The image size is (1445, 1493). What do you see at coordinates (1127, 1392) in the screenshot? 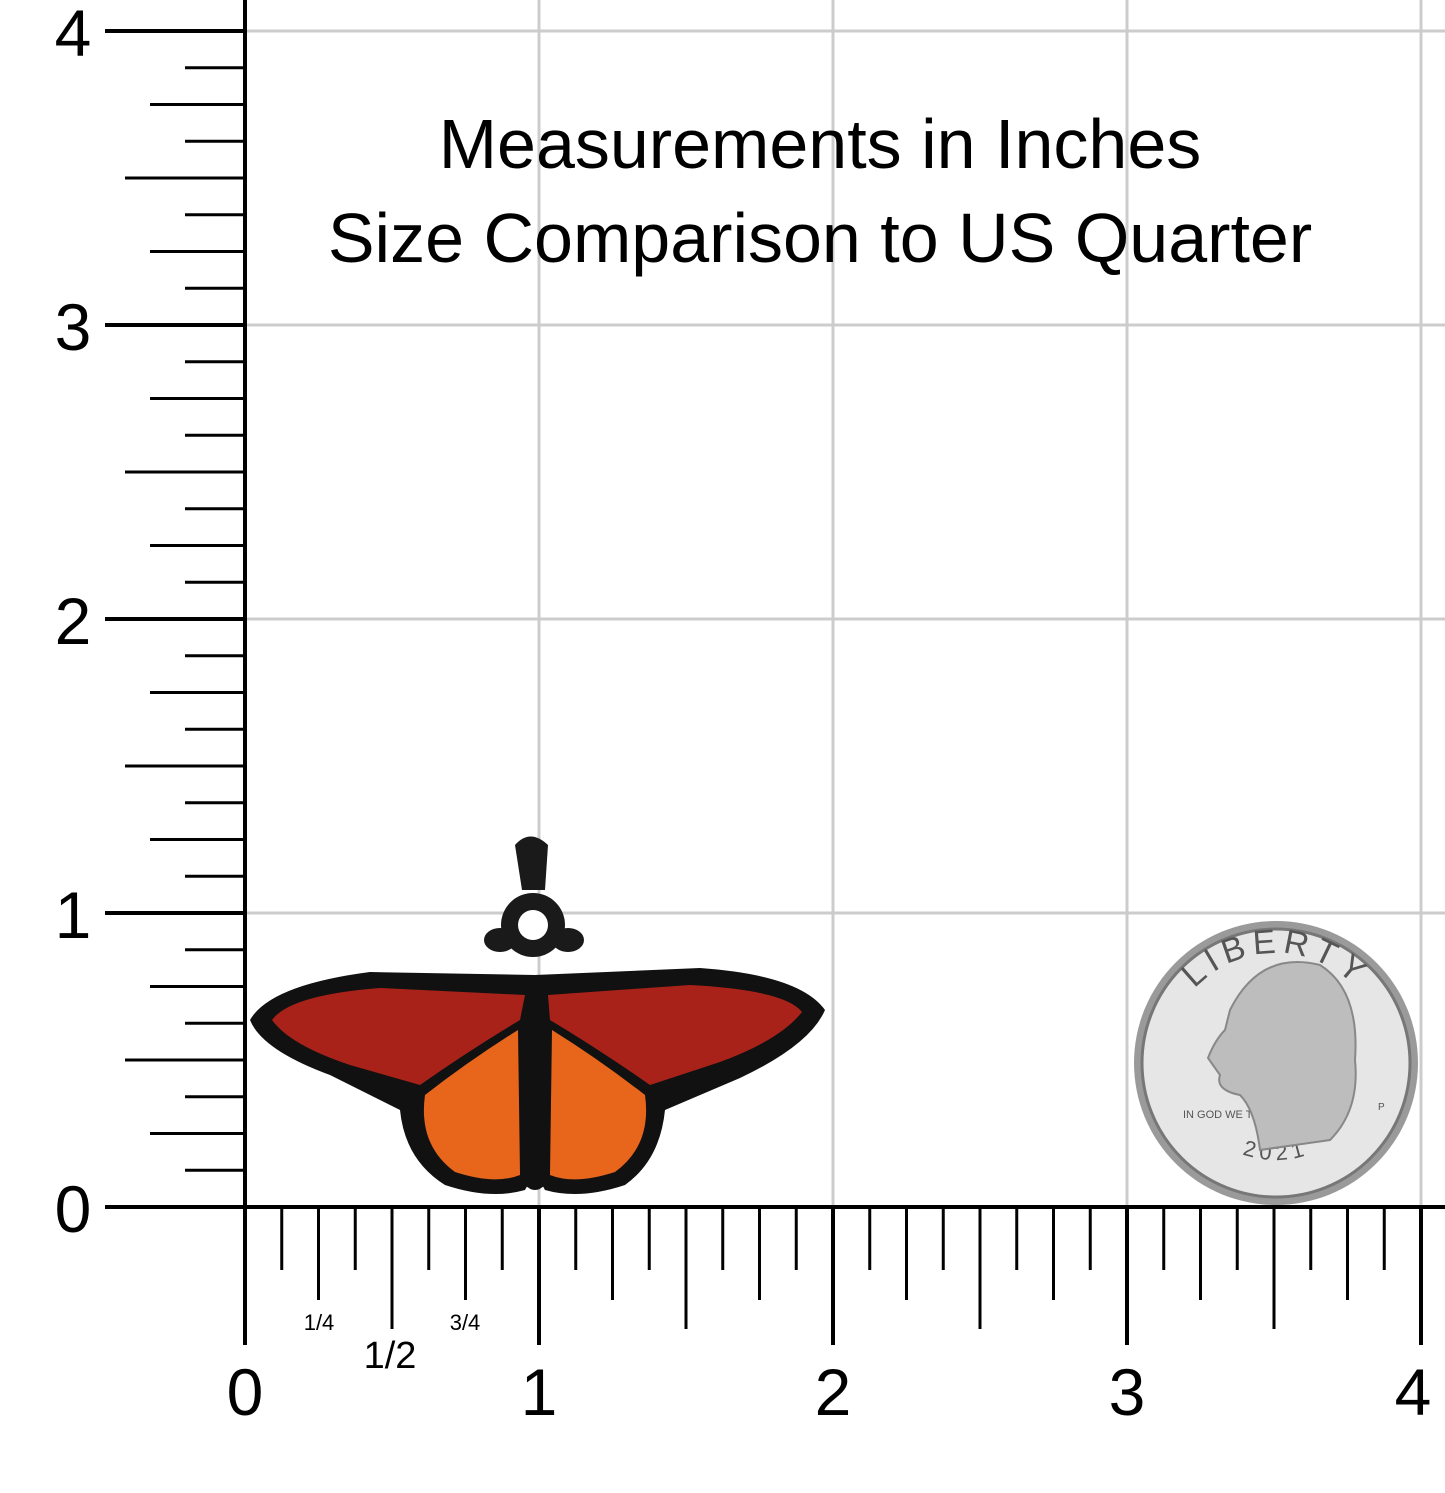
I see `x-tick-label: 3` at bounding box center [1127, 1392].